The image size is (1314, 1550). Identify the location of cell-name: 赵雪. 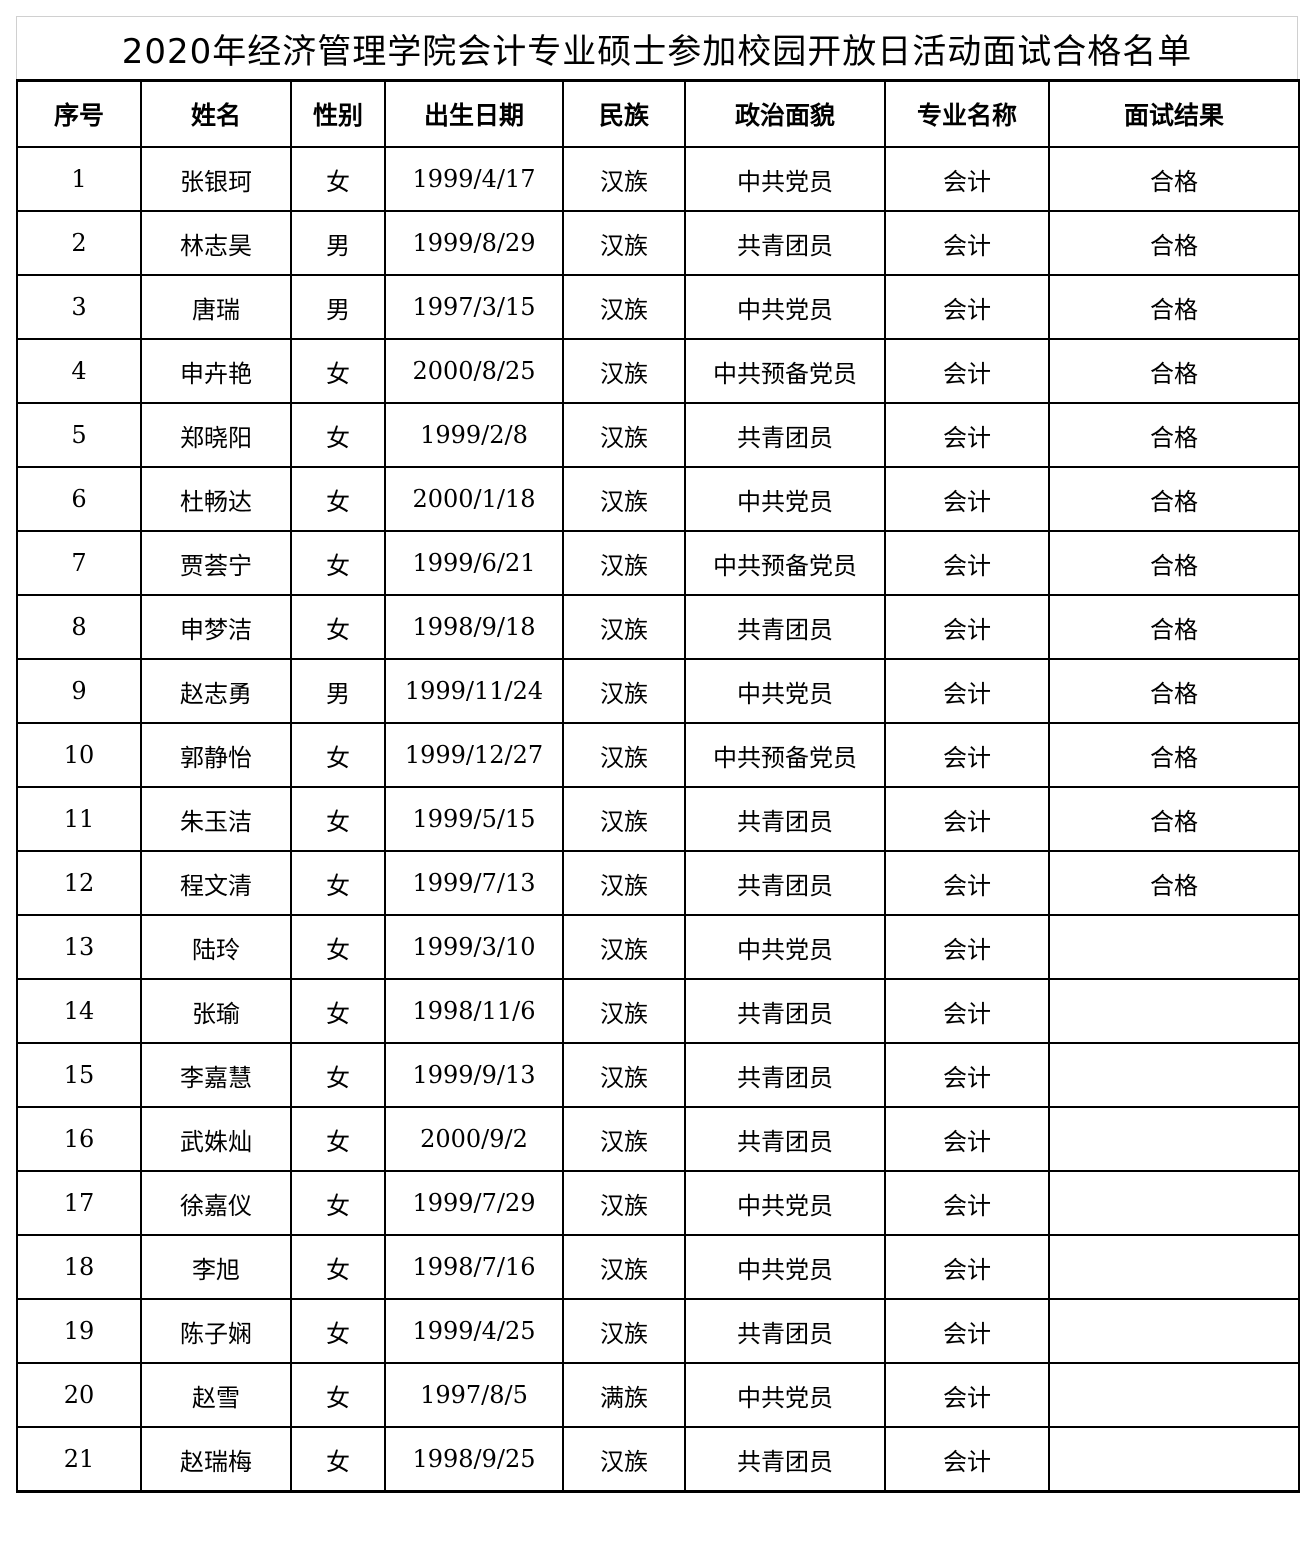
(216, 1395).